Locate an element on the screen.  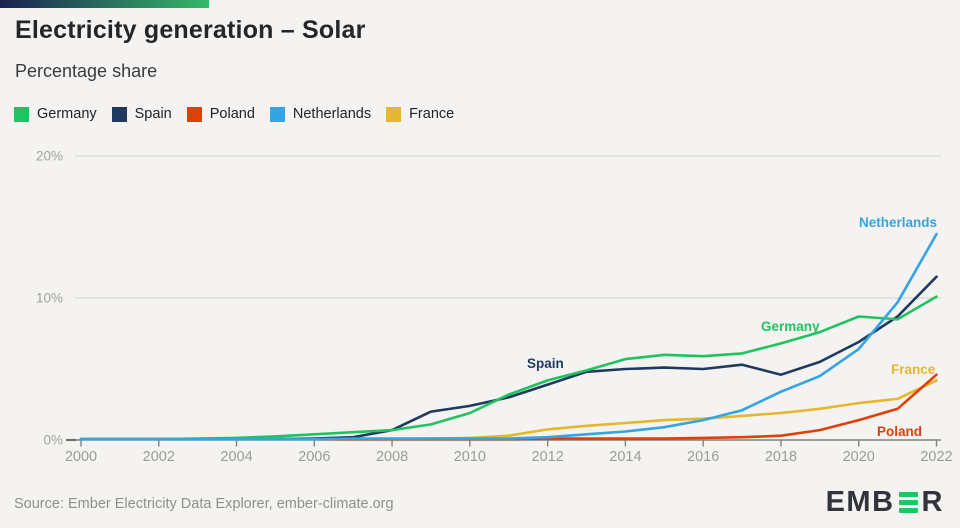
legend-item-netherlands: Netherlands is located at coordinates (320, 114).